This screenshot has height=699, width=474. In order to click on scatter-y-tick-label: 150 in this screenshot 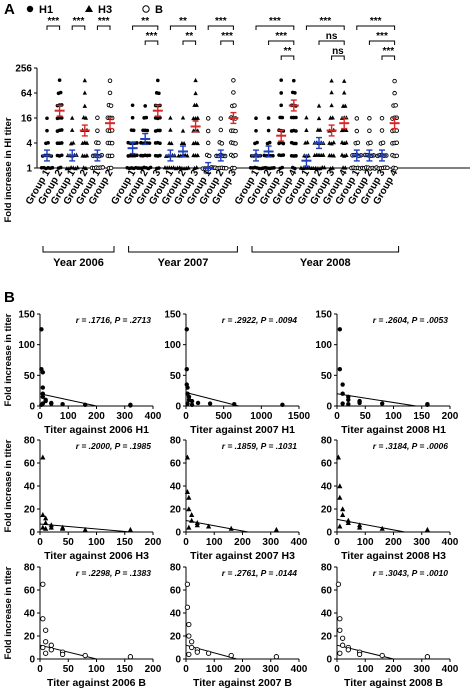, I will do `click(323, 315)`.